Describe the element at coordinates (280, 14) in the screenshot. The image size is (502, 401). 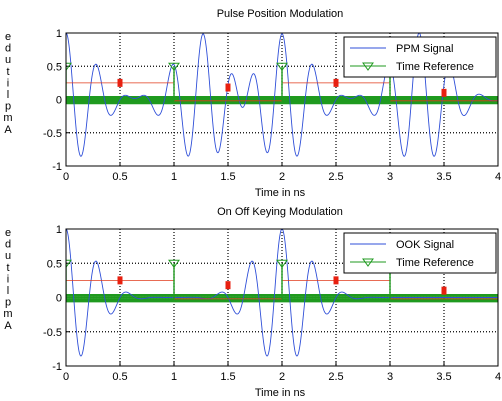
I see `chart-title: Pulse Position Modulation` at that location.